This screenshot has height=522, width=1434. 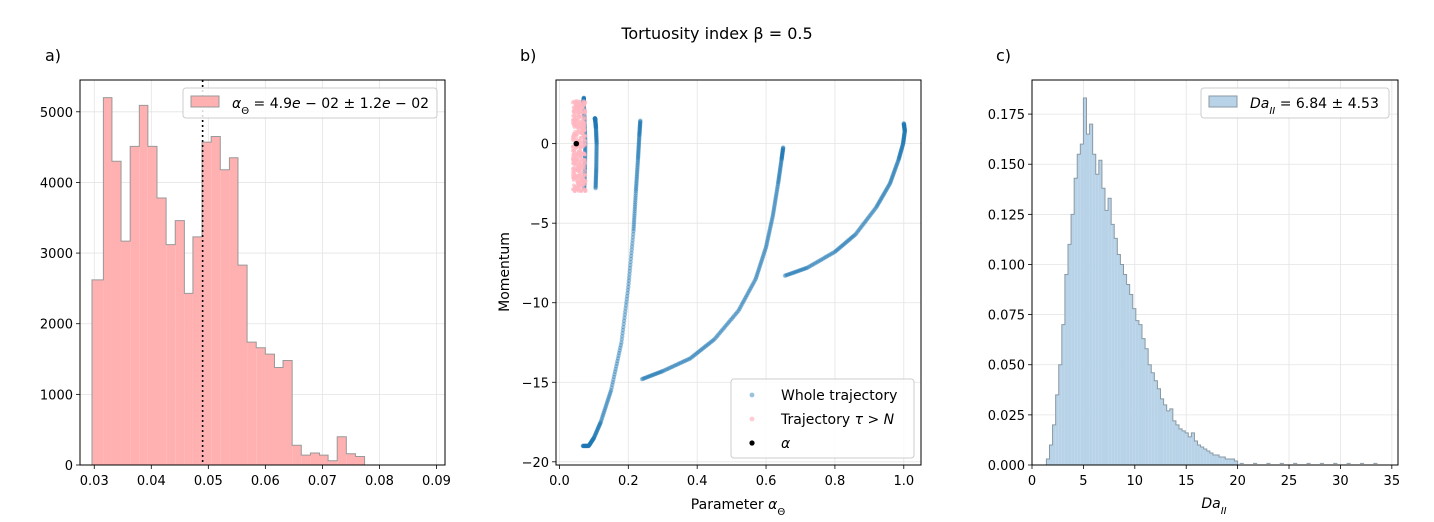 What do you see at coordinates (1006, 165) in the screenshot?
I see `y-tick-label: 0.150` at bounding box center [1006, 165].